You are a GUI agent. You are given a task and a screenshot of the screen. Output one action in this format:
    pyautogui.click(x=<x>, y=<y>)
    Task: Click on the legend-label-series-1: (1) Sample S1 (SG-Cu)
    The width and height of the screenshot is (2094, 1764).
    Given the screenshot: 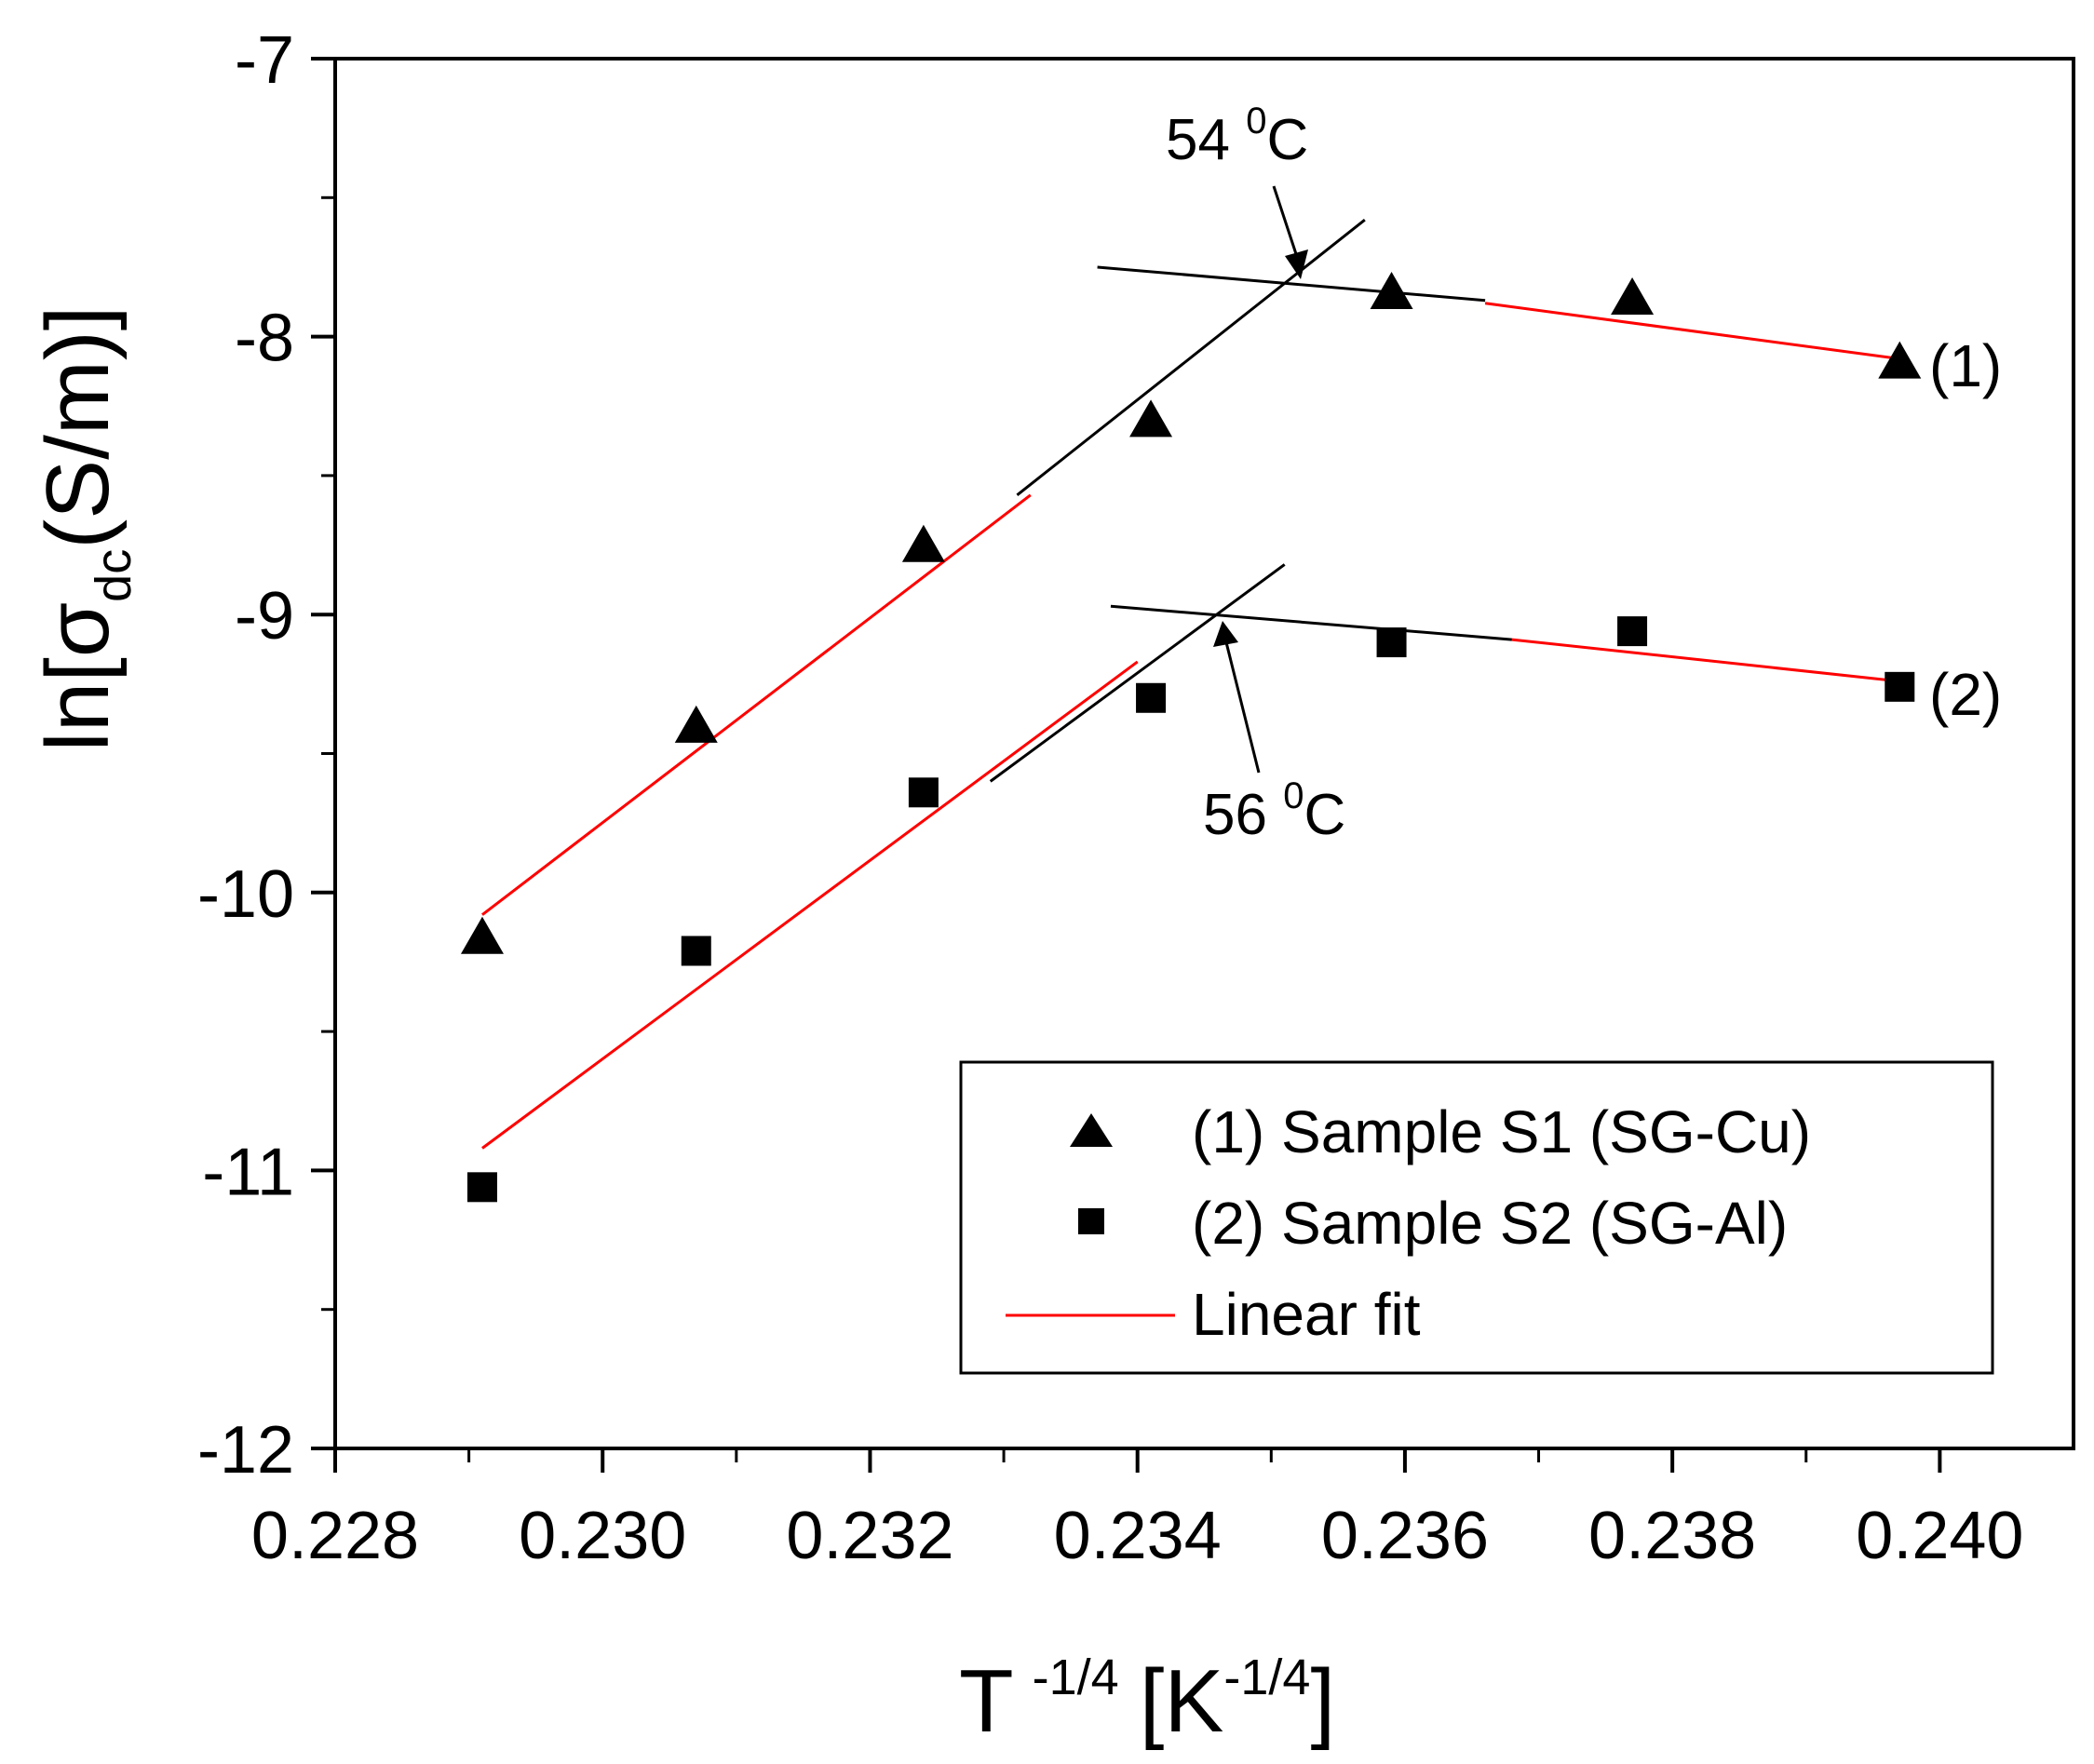 What is the action you would take?
    pyautogui.click(x=1501, y=1131)
    